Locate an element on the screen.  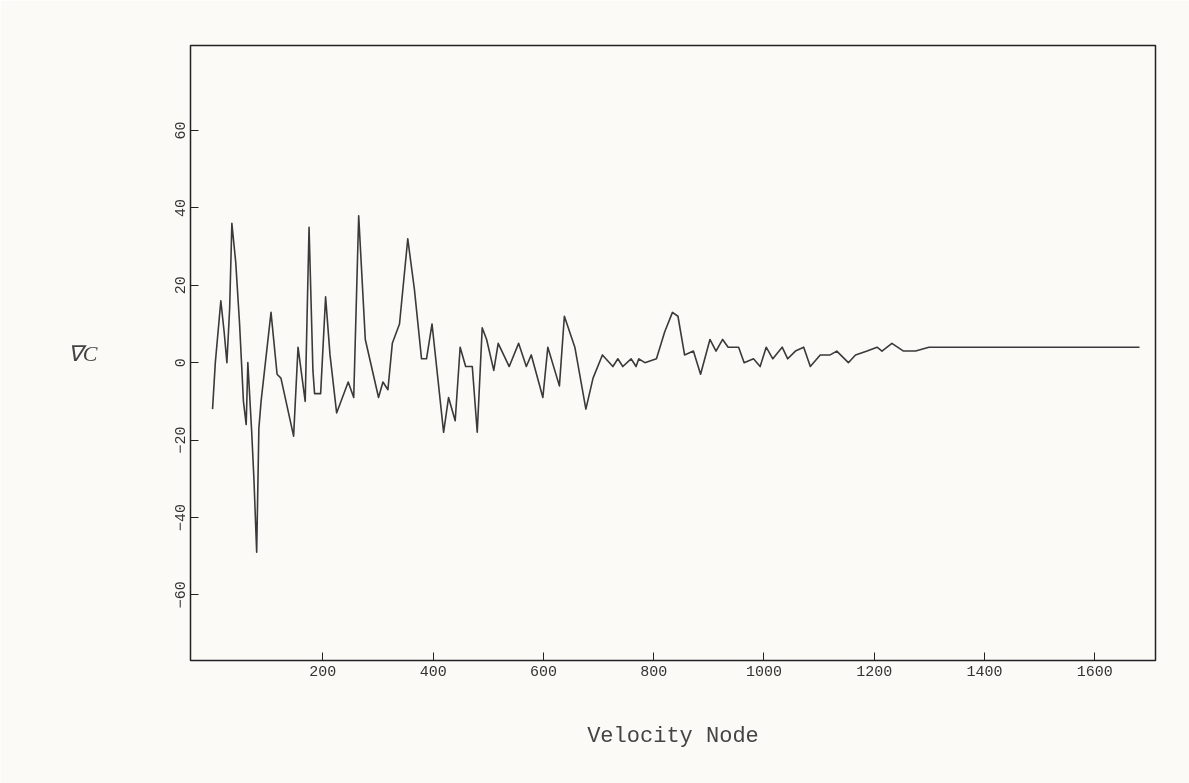
y-tick-label: −20 is located at coordinates (182, 440).